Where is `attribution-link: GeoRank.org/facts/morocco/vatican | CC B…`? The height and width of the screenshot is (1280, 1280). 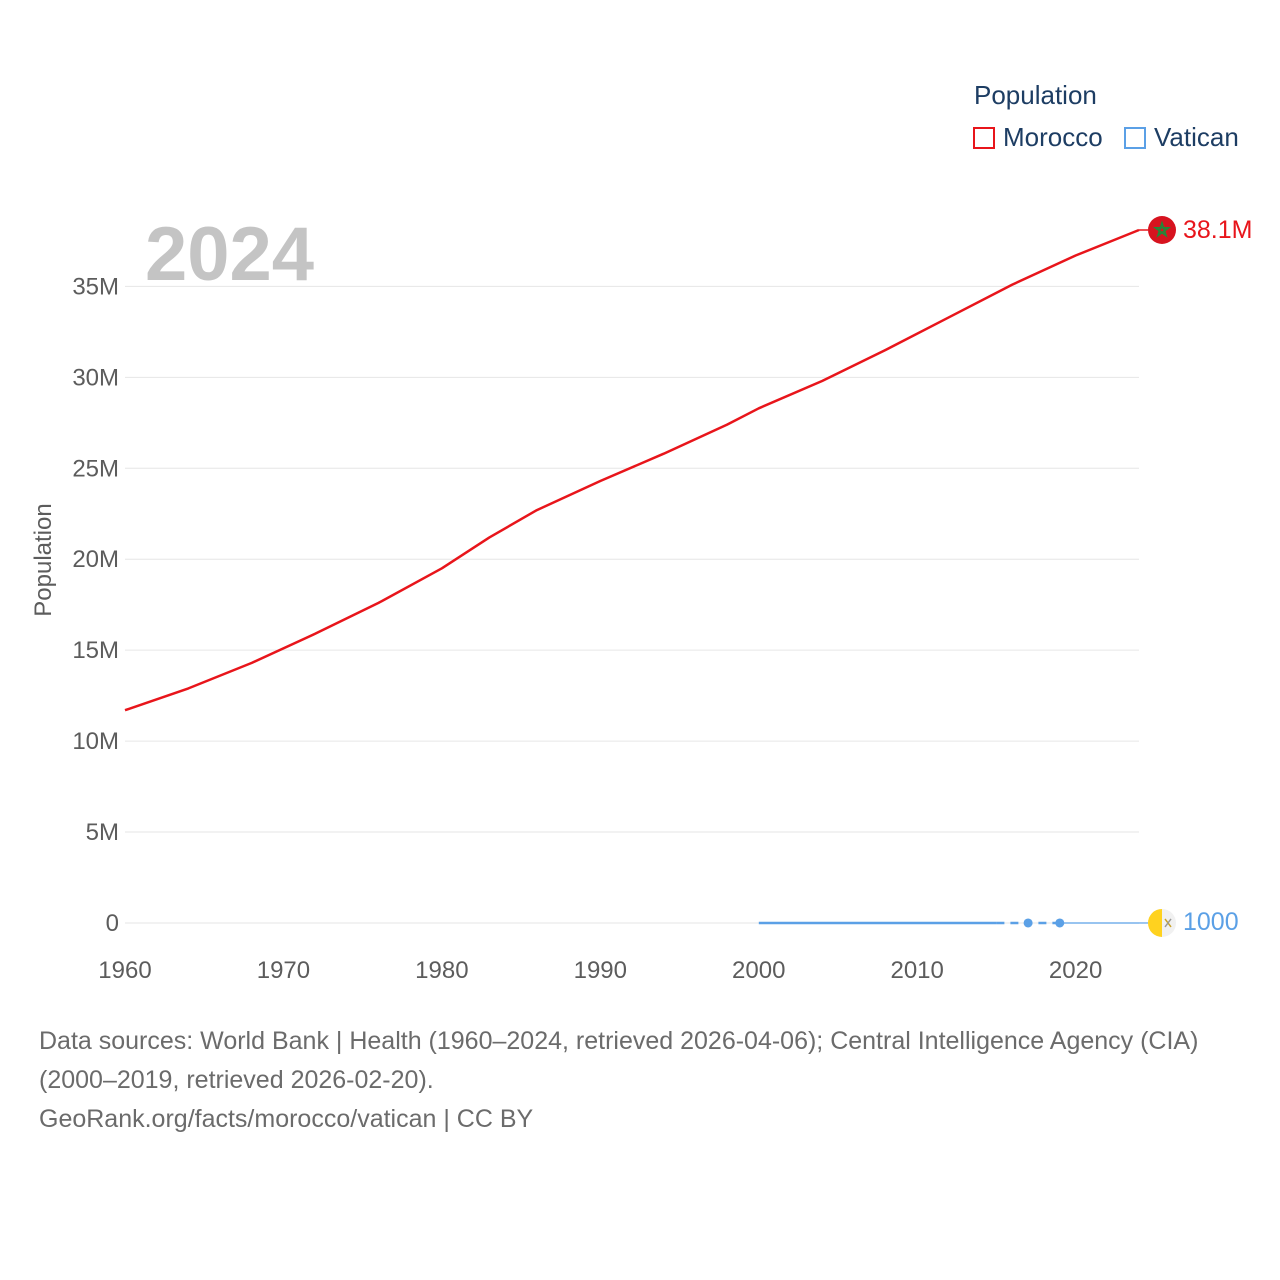
attribution-link: GeoRank.org/facts/morocco/vatican | CC B… is located at coordinates (286, 1119).